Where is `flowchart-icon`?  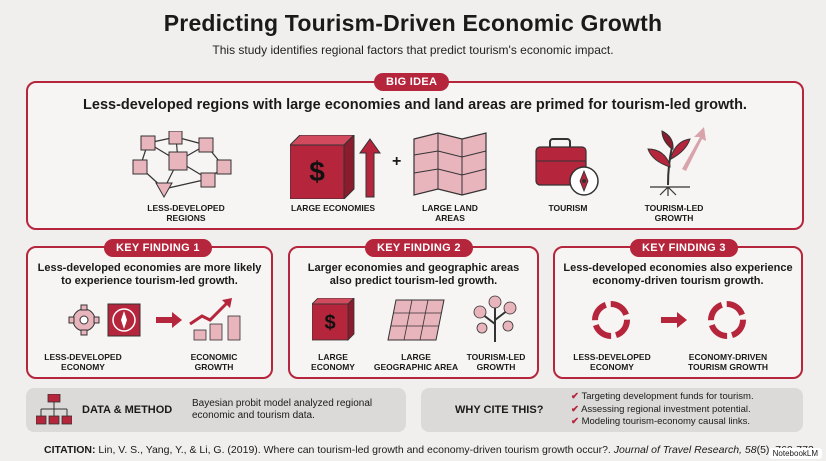
flowchart-icon is located at coordinates (54, 409).